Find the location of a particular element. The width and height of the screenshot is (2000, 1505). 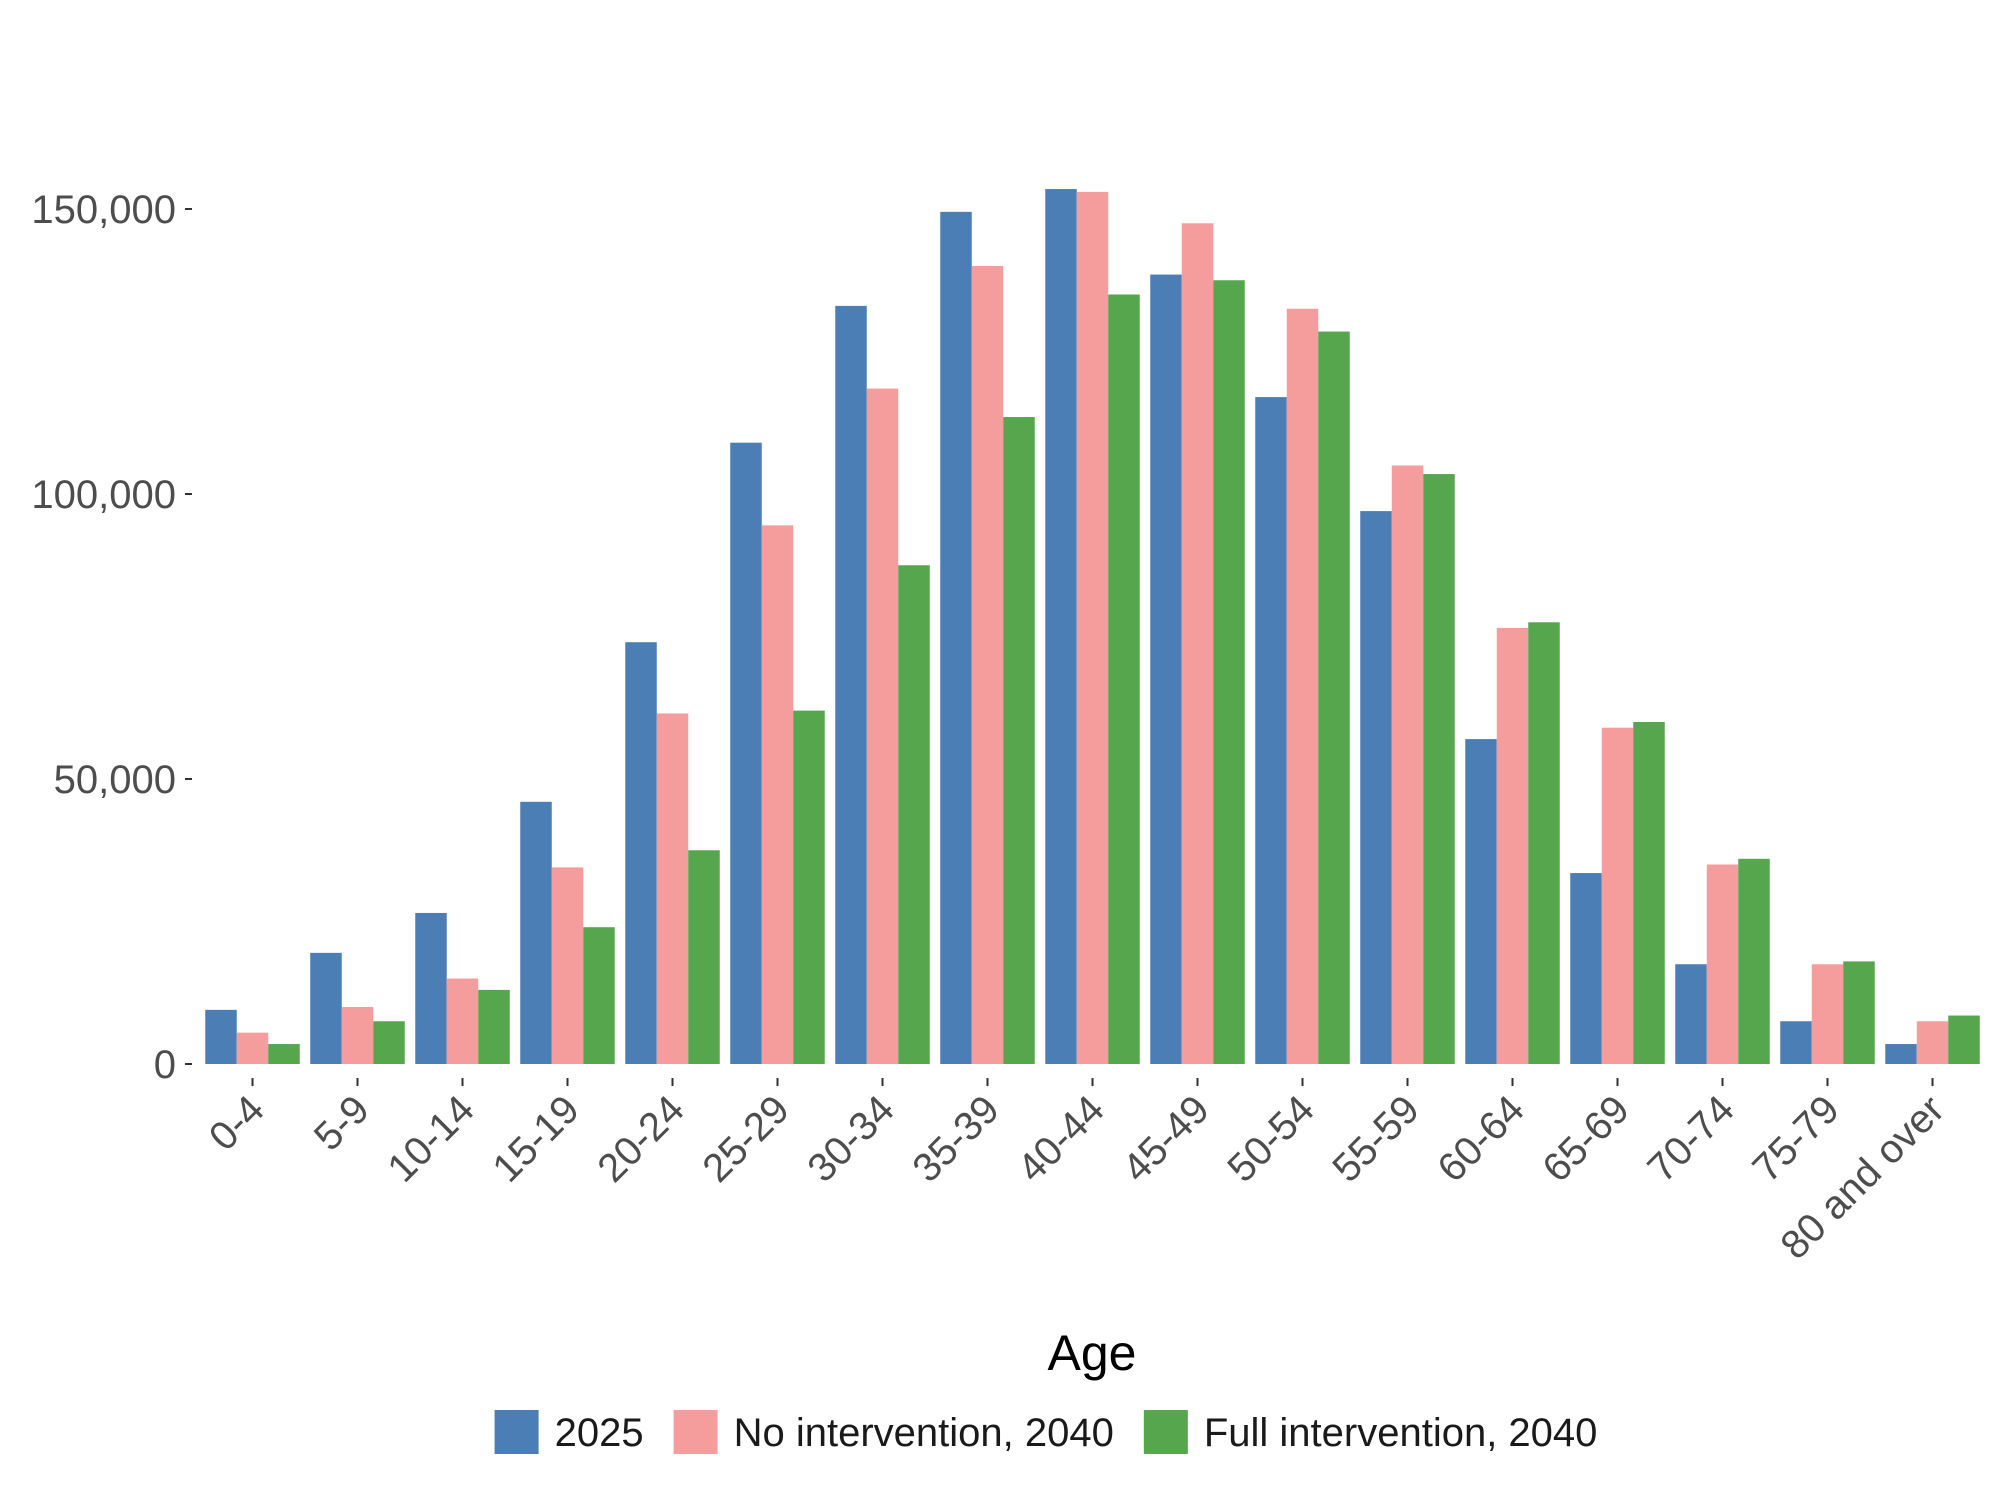

x-tick-label: 45-49 is located at coordinates (1165, 1138).